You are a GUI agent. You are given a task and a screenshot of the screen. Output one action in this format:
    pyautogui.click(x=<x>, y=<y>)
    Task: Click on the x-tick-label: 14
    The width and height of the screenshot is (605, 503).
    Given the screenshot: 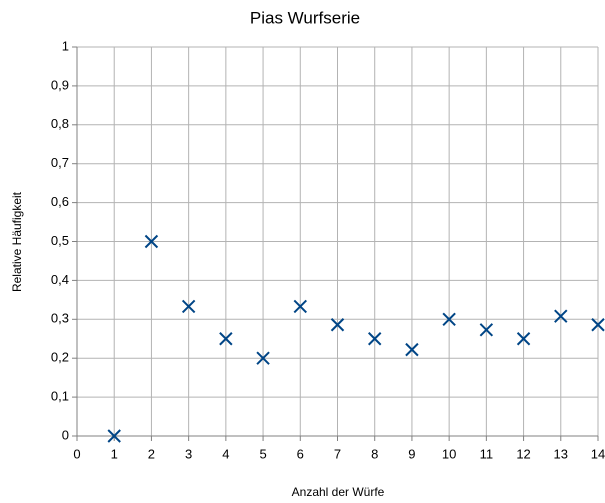 What is the action you would take?
    pyautogui.click(x=598, y=453)
    